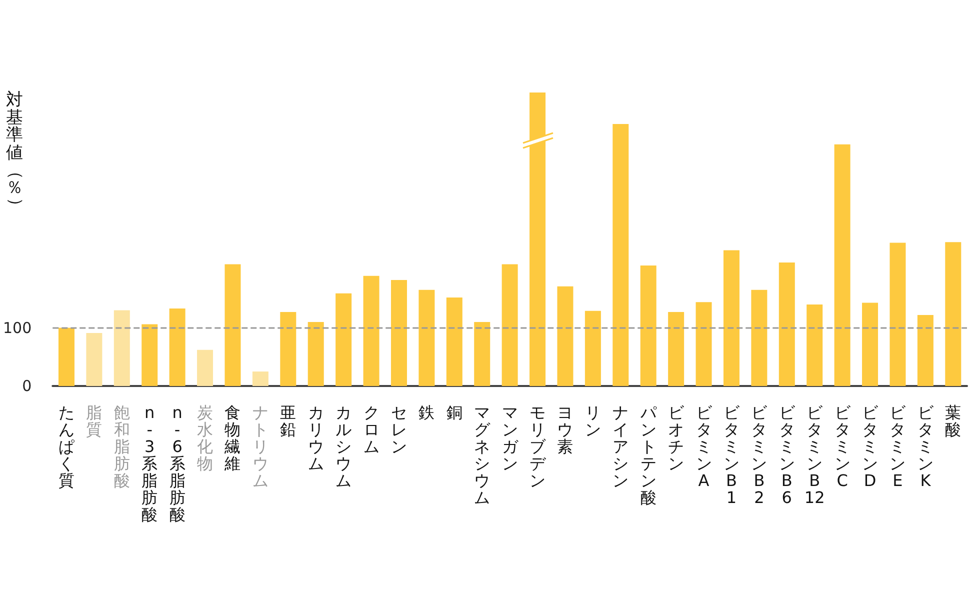  I want to click on x-tick-label: n-3系脂肪酸, so click(149, 463).